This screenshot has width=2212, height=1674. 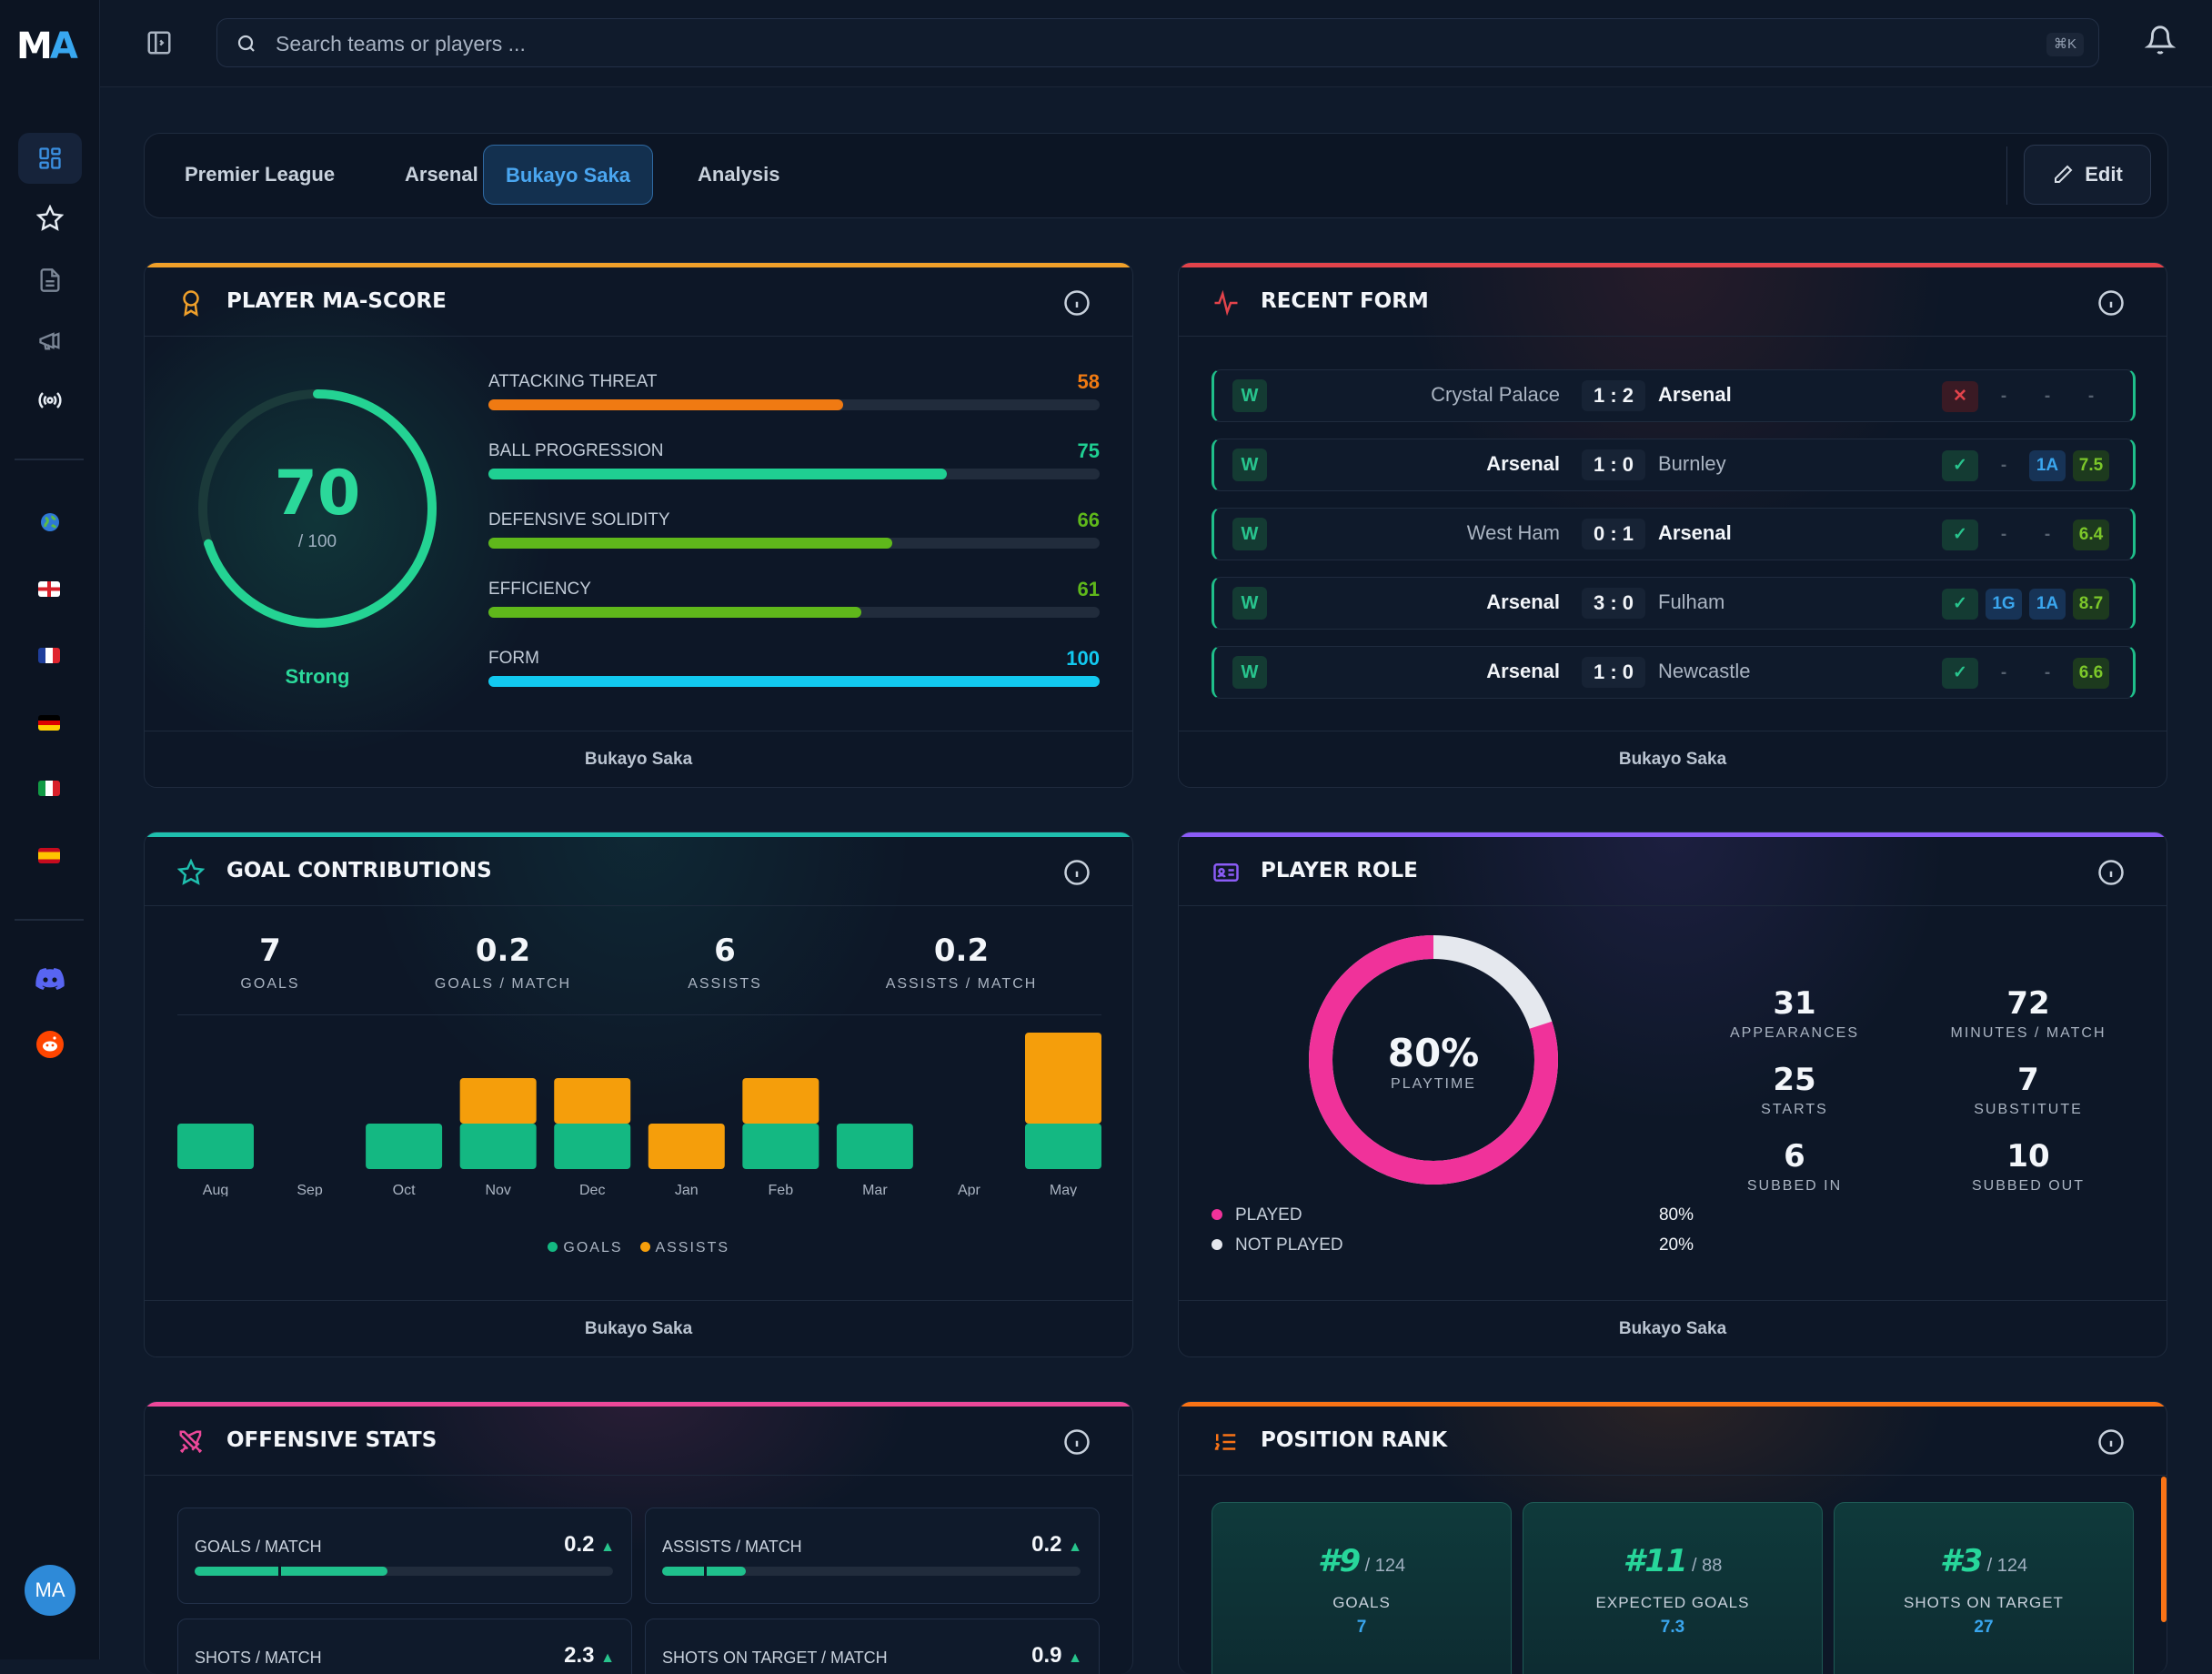 What do you see at coordinates (2164, 1549) in the screenshot?
I see `scrollbar` at bounding box center [2164, 1549].